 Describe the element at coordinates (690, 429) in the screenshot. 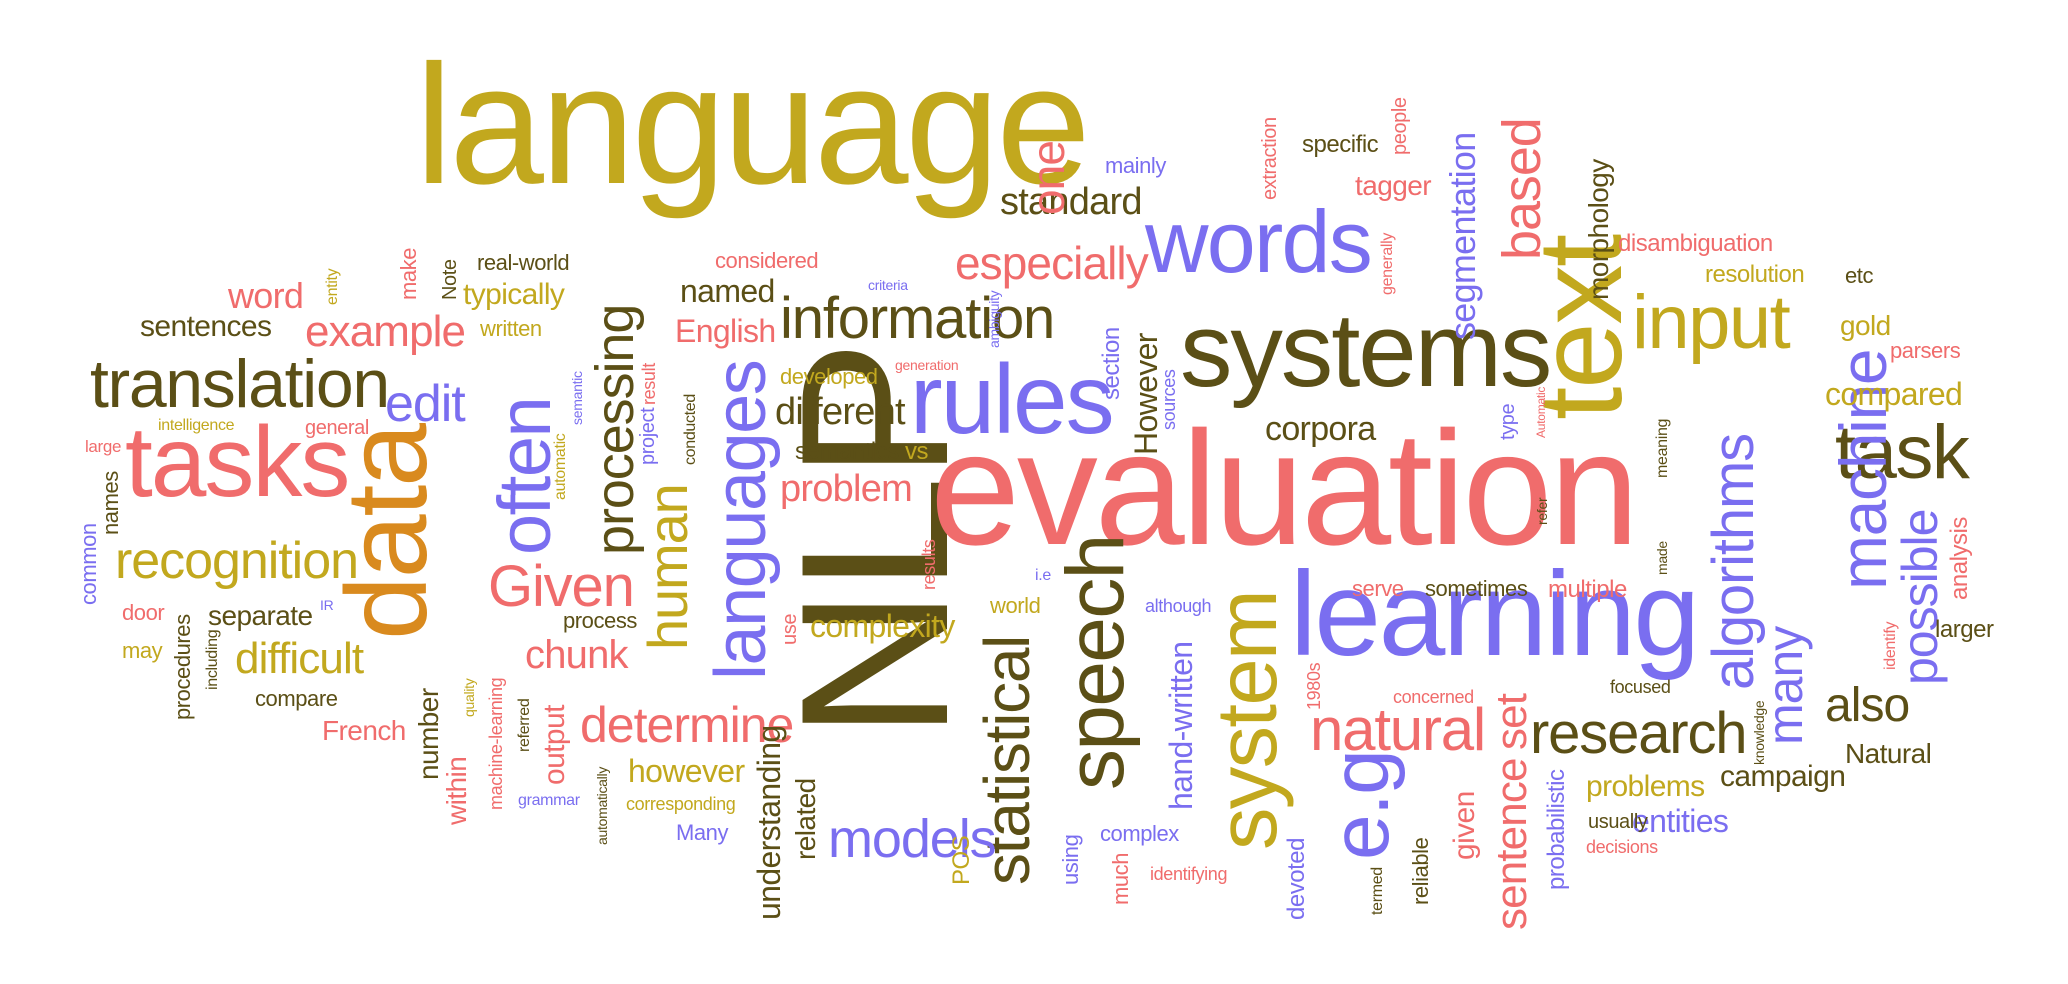

I see `word-conducted: conducted` at that location.